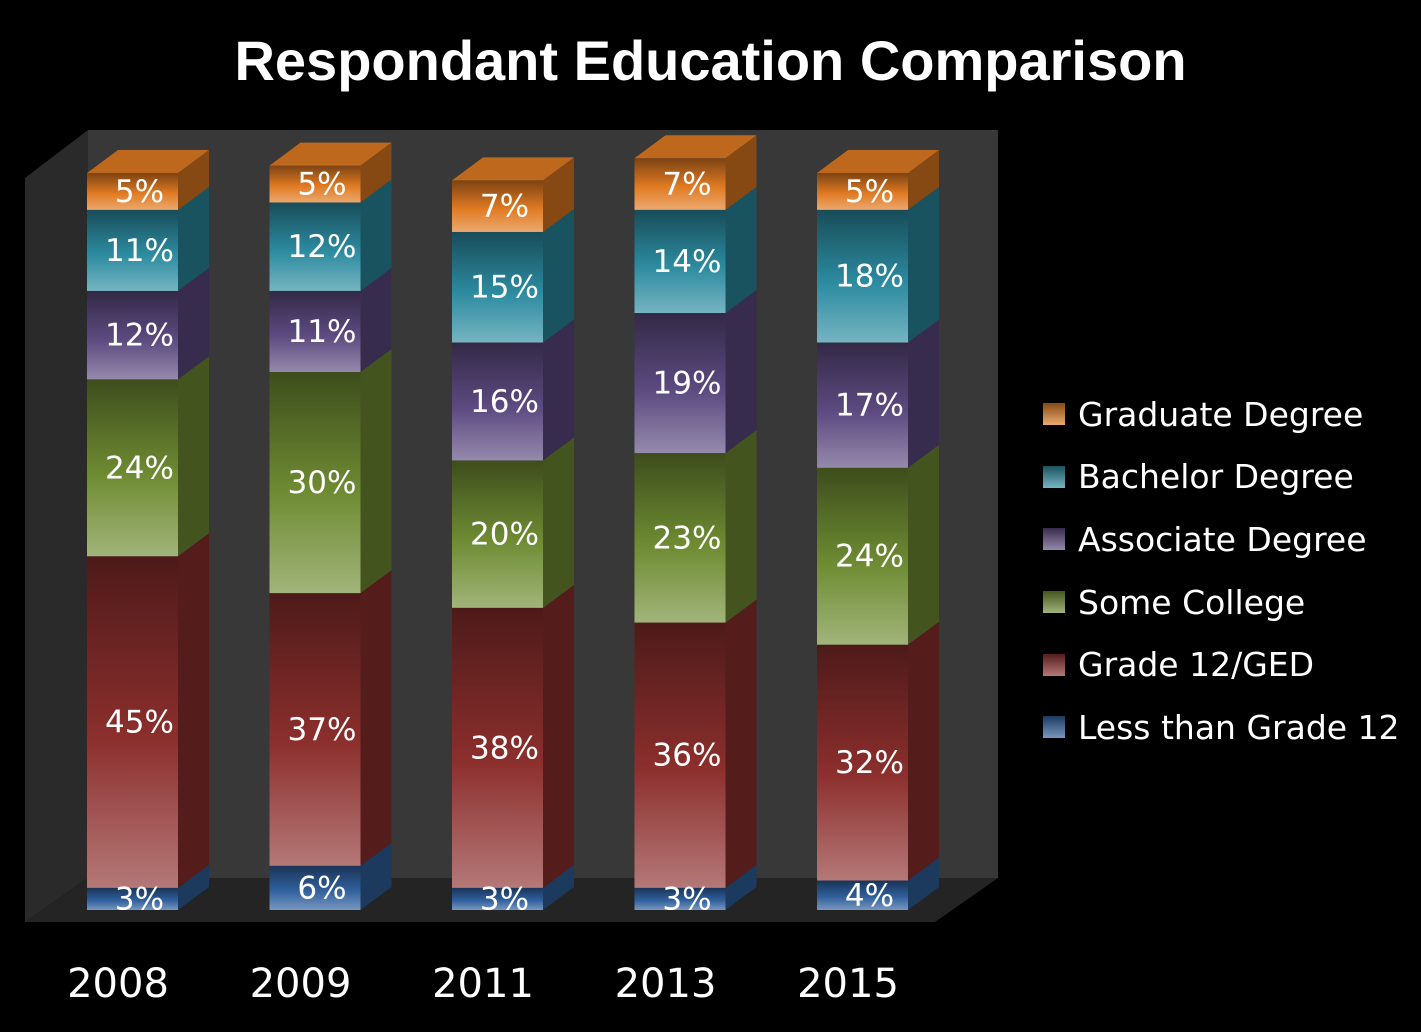  What do you see at coordinates (923, 393) in the screenshot?
I see `bar-2015-associate-degree-side` at bounding box center [923, 393].